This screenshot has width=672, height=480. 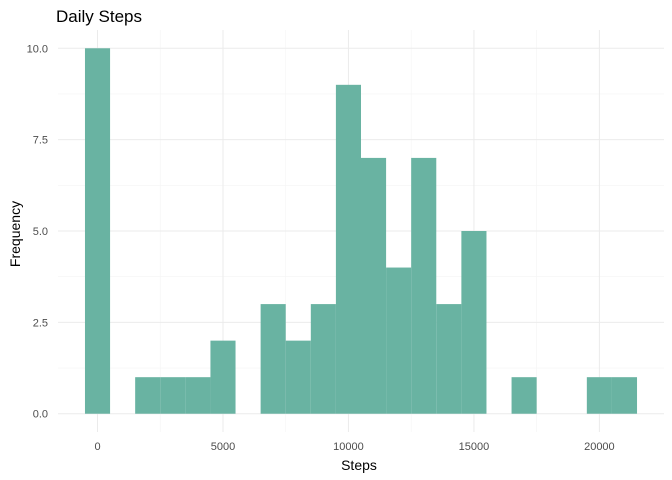 I want to click on y-tick-label: 0.0, so click(x=40, y=415).